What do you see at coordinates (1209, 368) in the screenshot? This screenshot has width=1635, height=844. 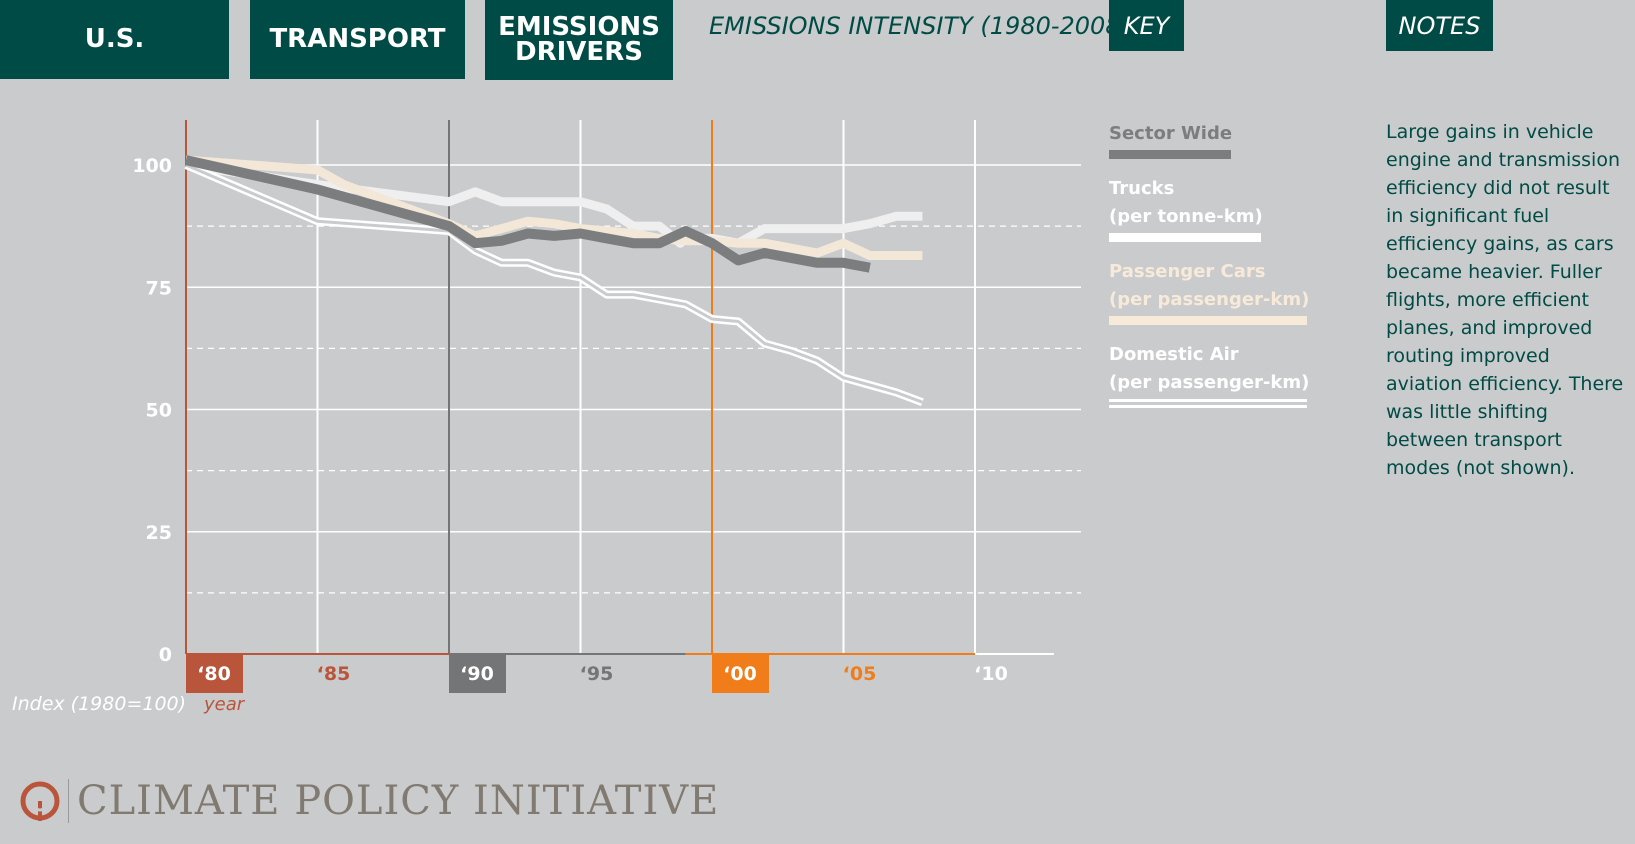 I see `key-label-domestic-air: Domestic Air (per passenger-km)` at bounding box center [1209, 368].